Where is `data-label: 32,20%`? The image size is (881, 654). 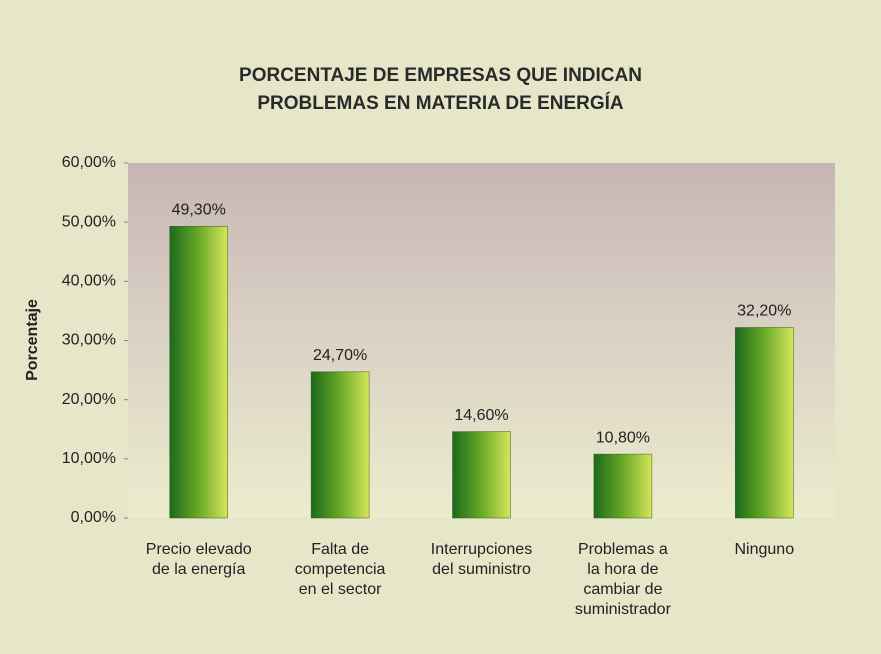
data-label: 32,20% is located at coordinates (764, 311).